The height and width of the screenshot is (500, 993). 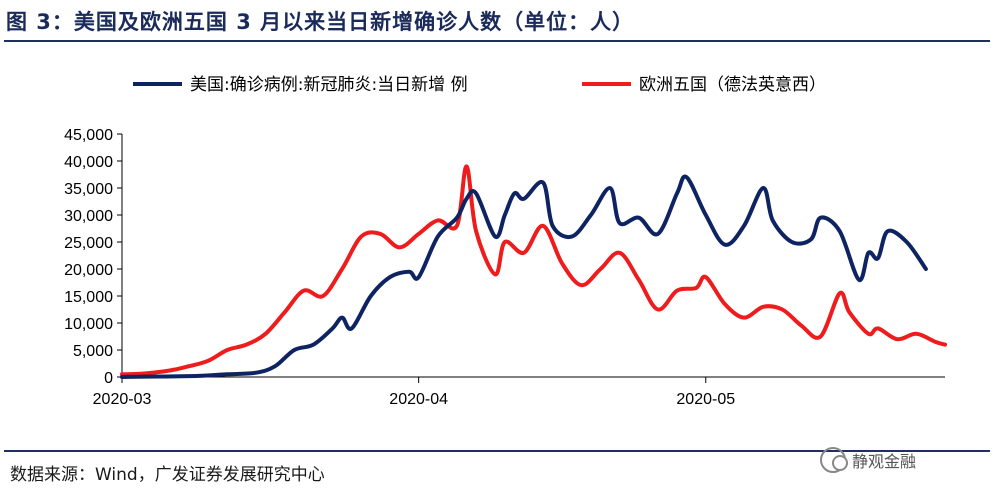 What do you see at coordinates (884, 461) in the screenshot?
I see `watermark-text: 静观金融` at bounding box center [884, 461].